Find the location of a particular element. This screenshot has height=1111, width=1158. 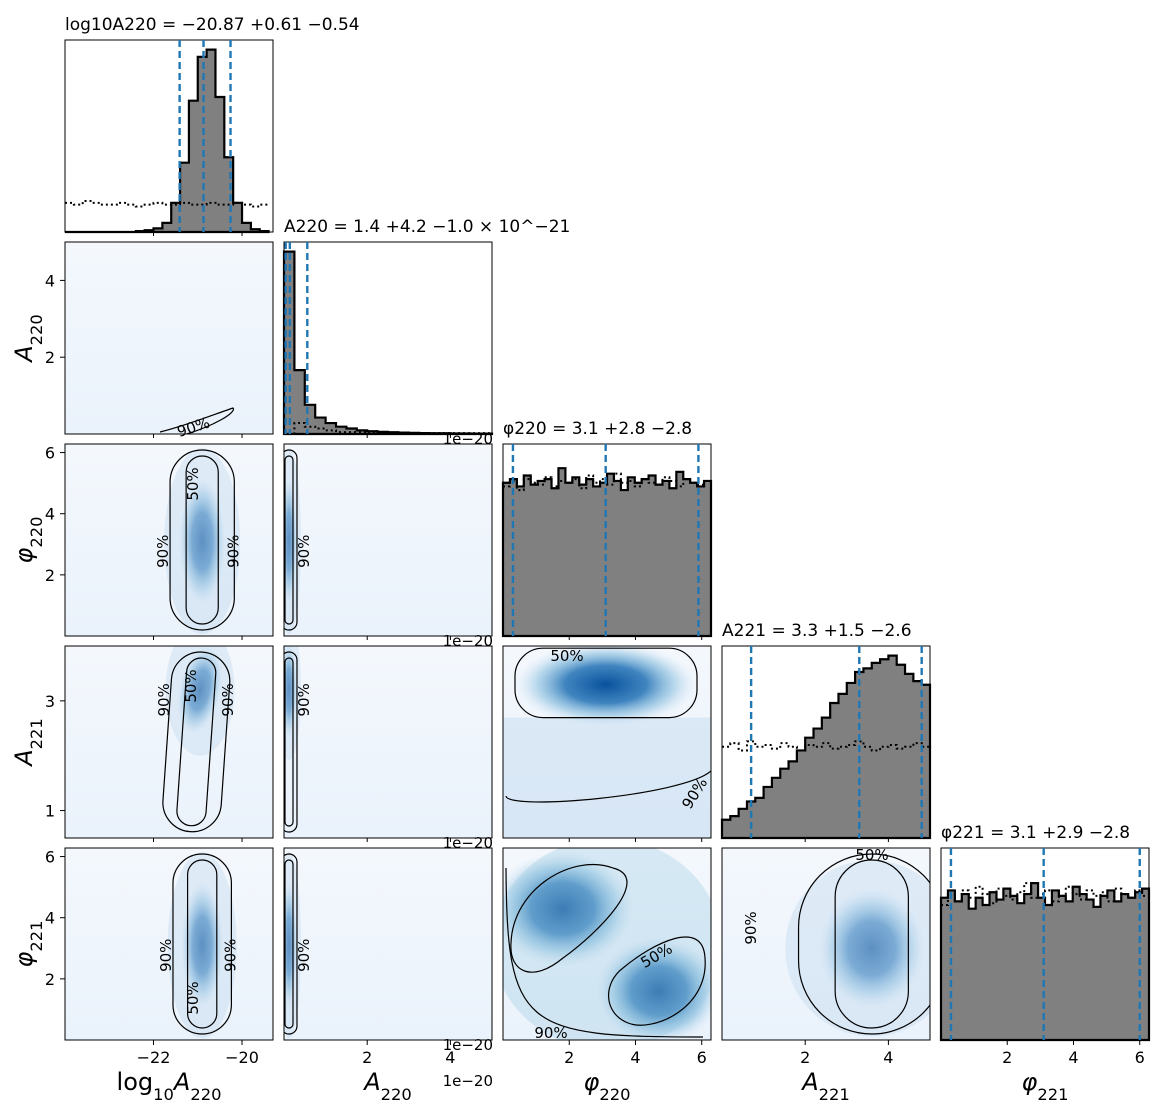

y-axis-label: A220 is located at coordinates (28, 339).